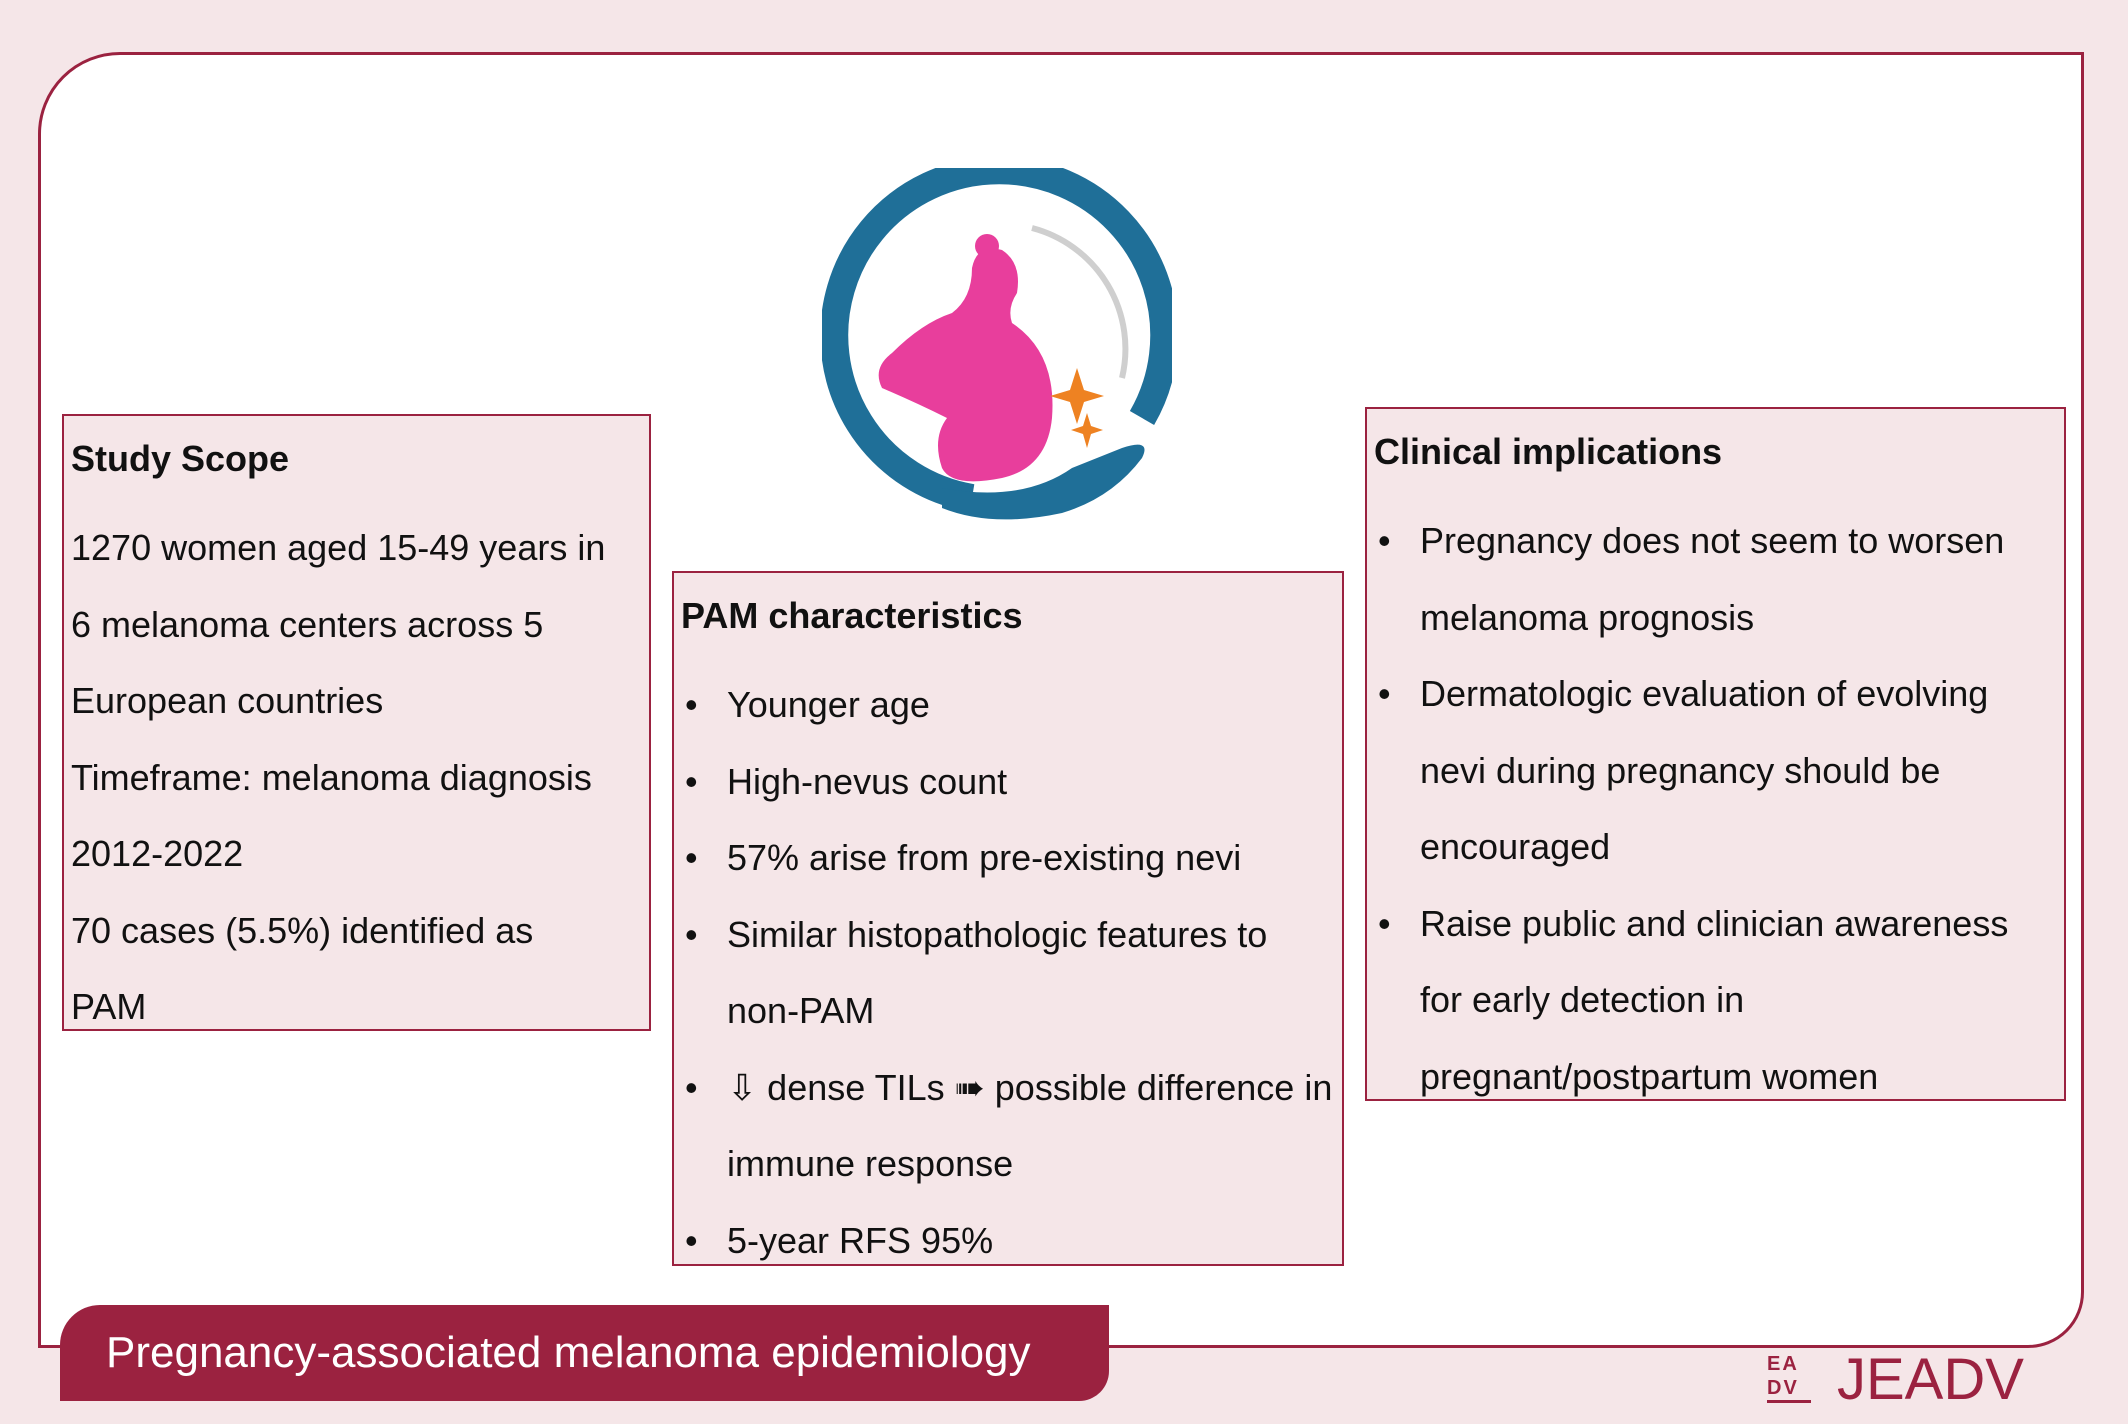  Describe the element at coordinates (1008, 858) in the screenshot. I see `pam-item: 57% arise from pre-existing nevi` at that location.